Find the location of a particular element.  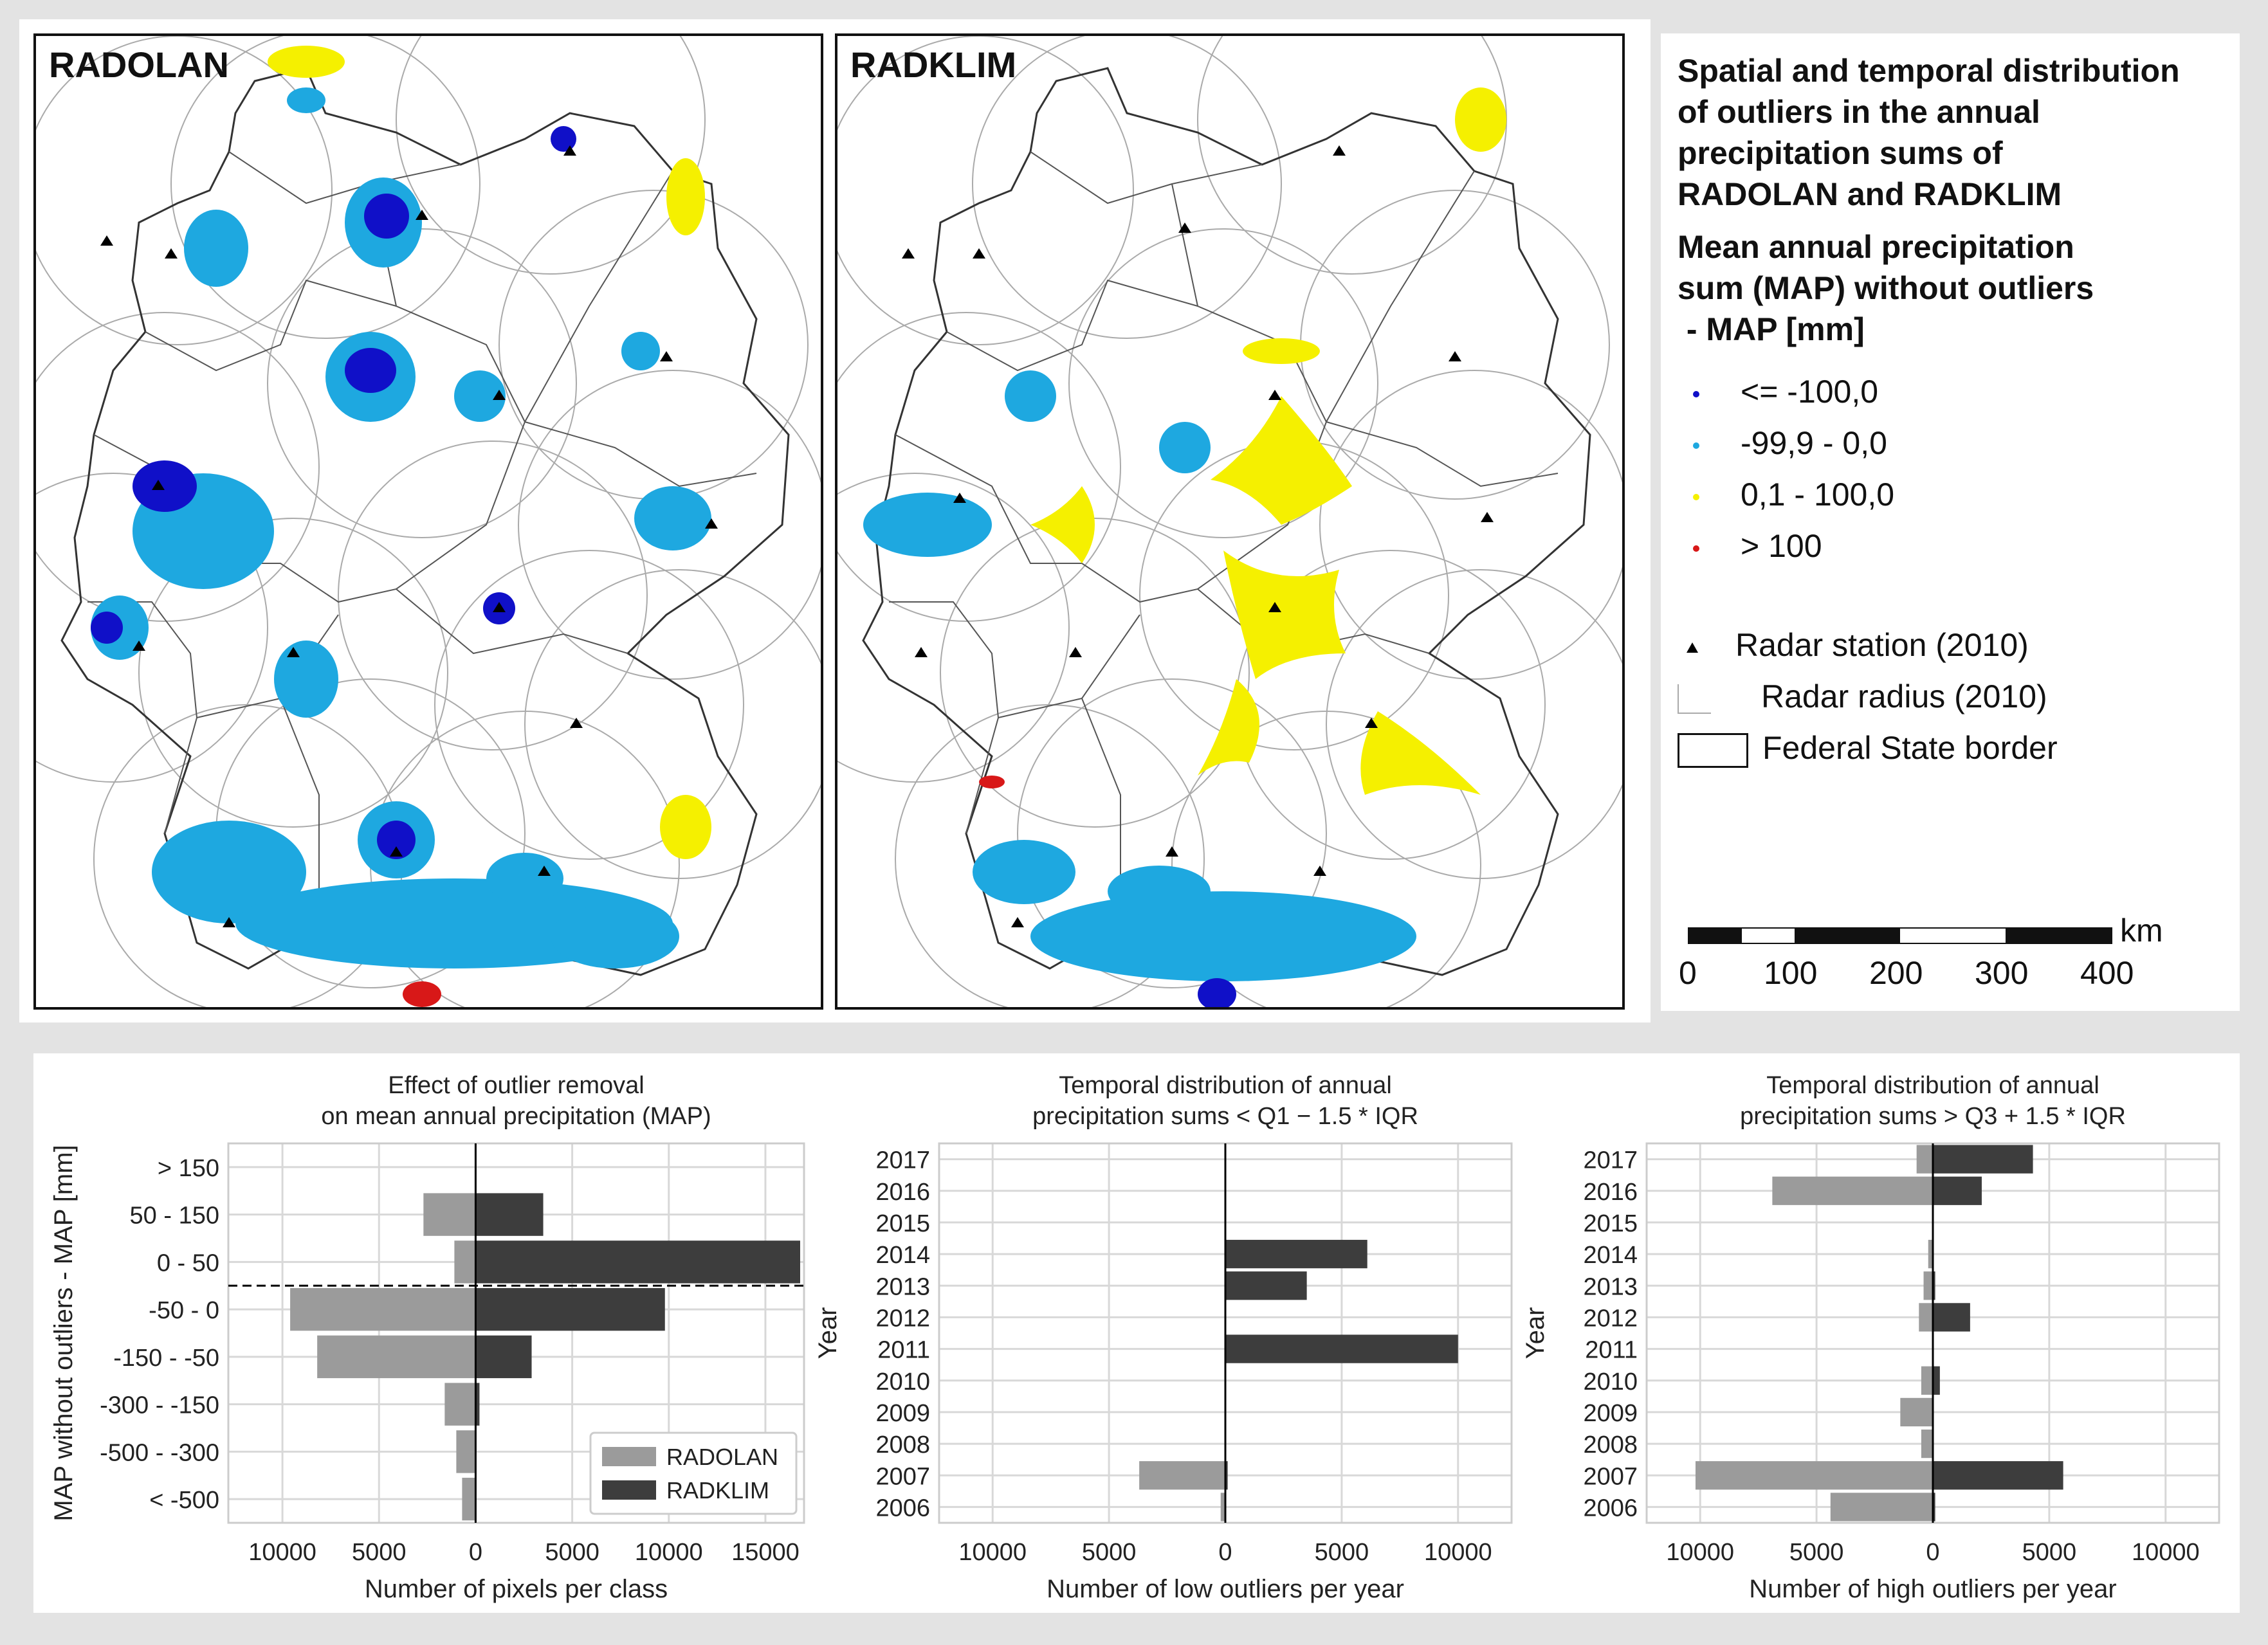

chart1-title-line2: on mean annual precipitation (MAP) is located at coordinates (516, 1116).